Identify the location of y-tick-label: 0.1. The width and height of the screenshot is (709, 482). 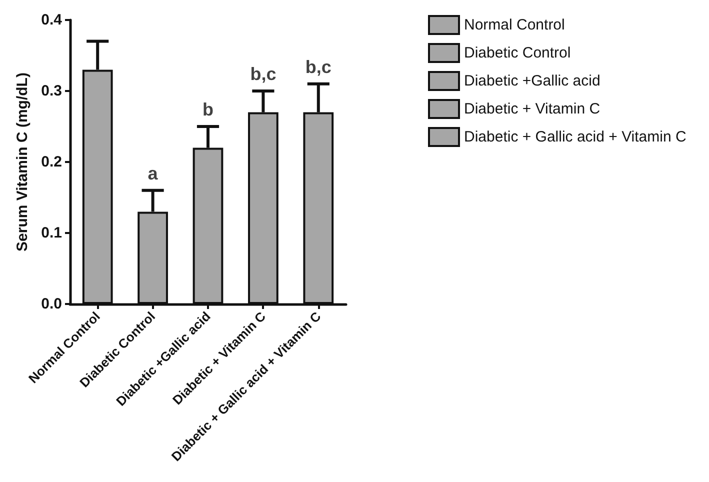
(51, 233).